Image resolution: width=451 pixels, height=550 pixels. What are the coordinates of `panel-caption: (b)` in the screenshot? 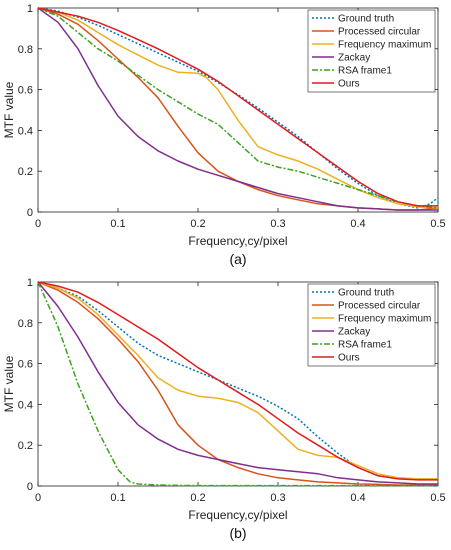 It's located at (237, 533).